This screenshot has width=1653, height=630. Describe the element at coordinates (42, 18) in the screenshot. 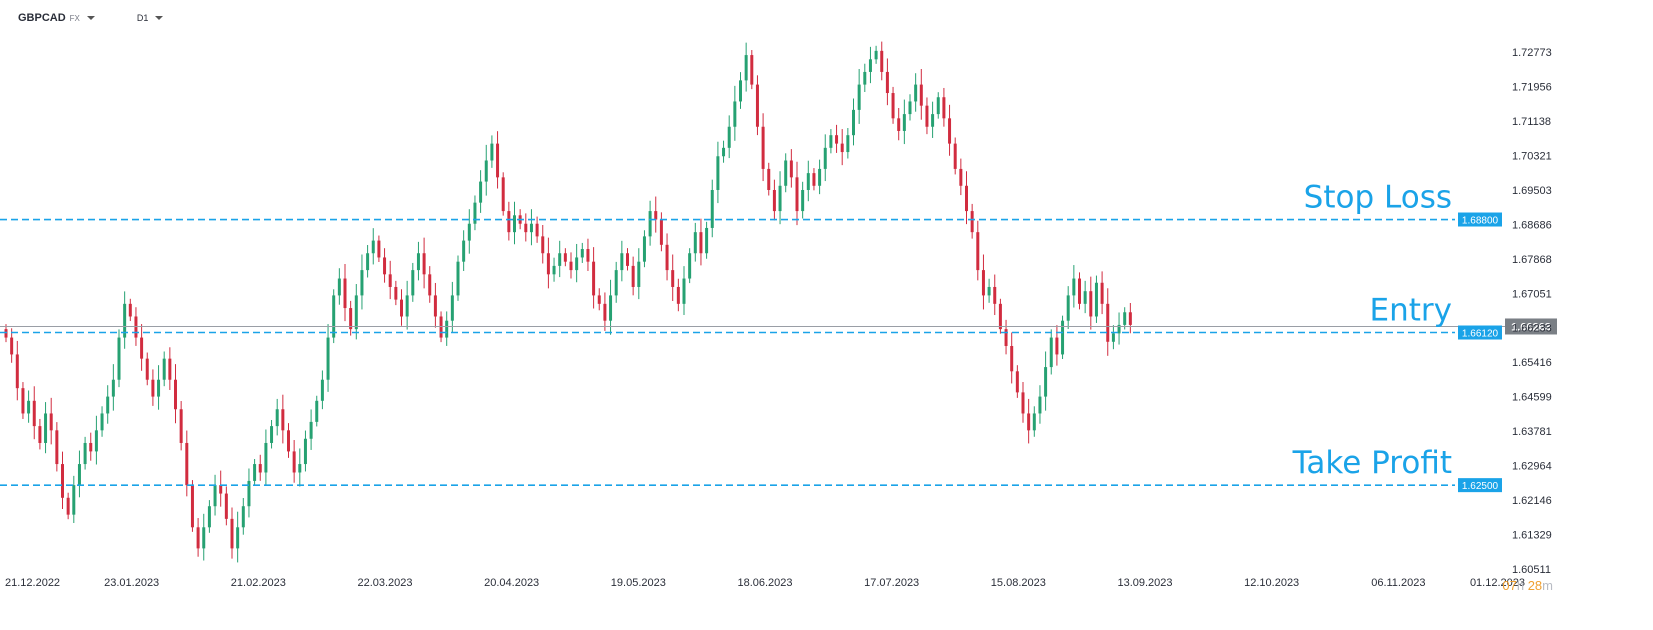

I see `symbol-label: GBPCAD` at that location.